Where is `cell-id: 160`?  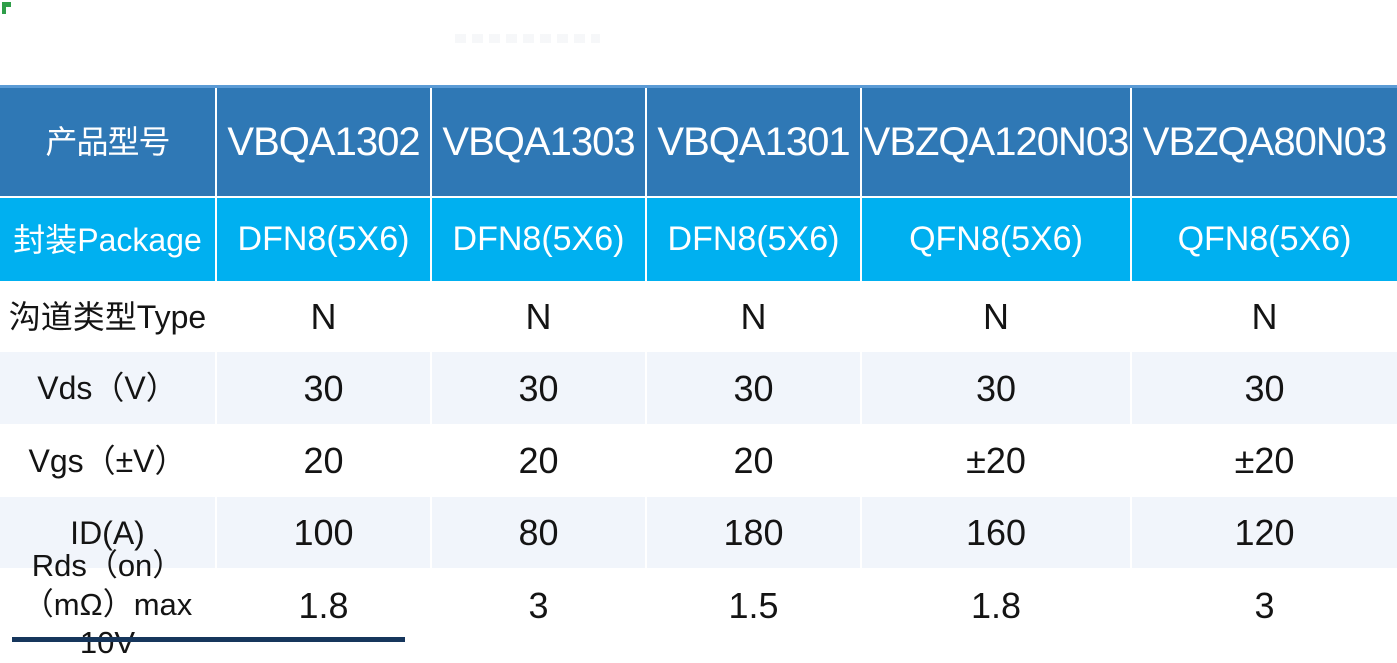 cell-id: 160 is located at coordinates (995, 532).